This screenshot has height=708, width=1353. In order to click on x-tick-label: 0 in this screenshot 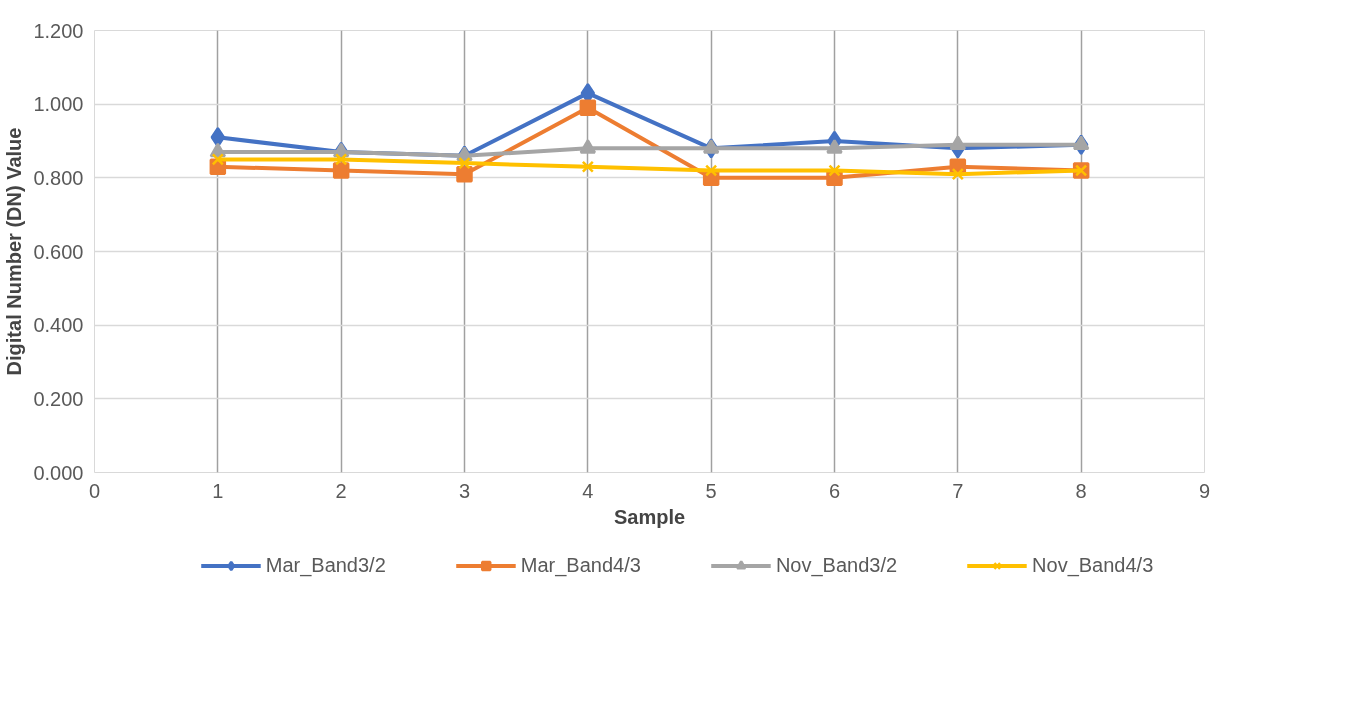, I will do `click(94, 490)`.